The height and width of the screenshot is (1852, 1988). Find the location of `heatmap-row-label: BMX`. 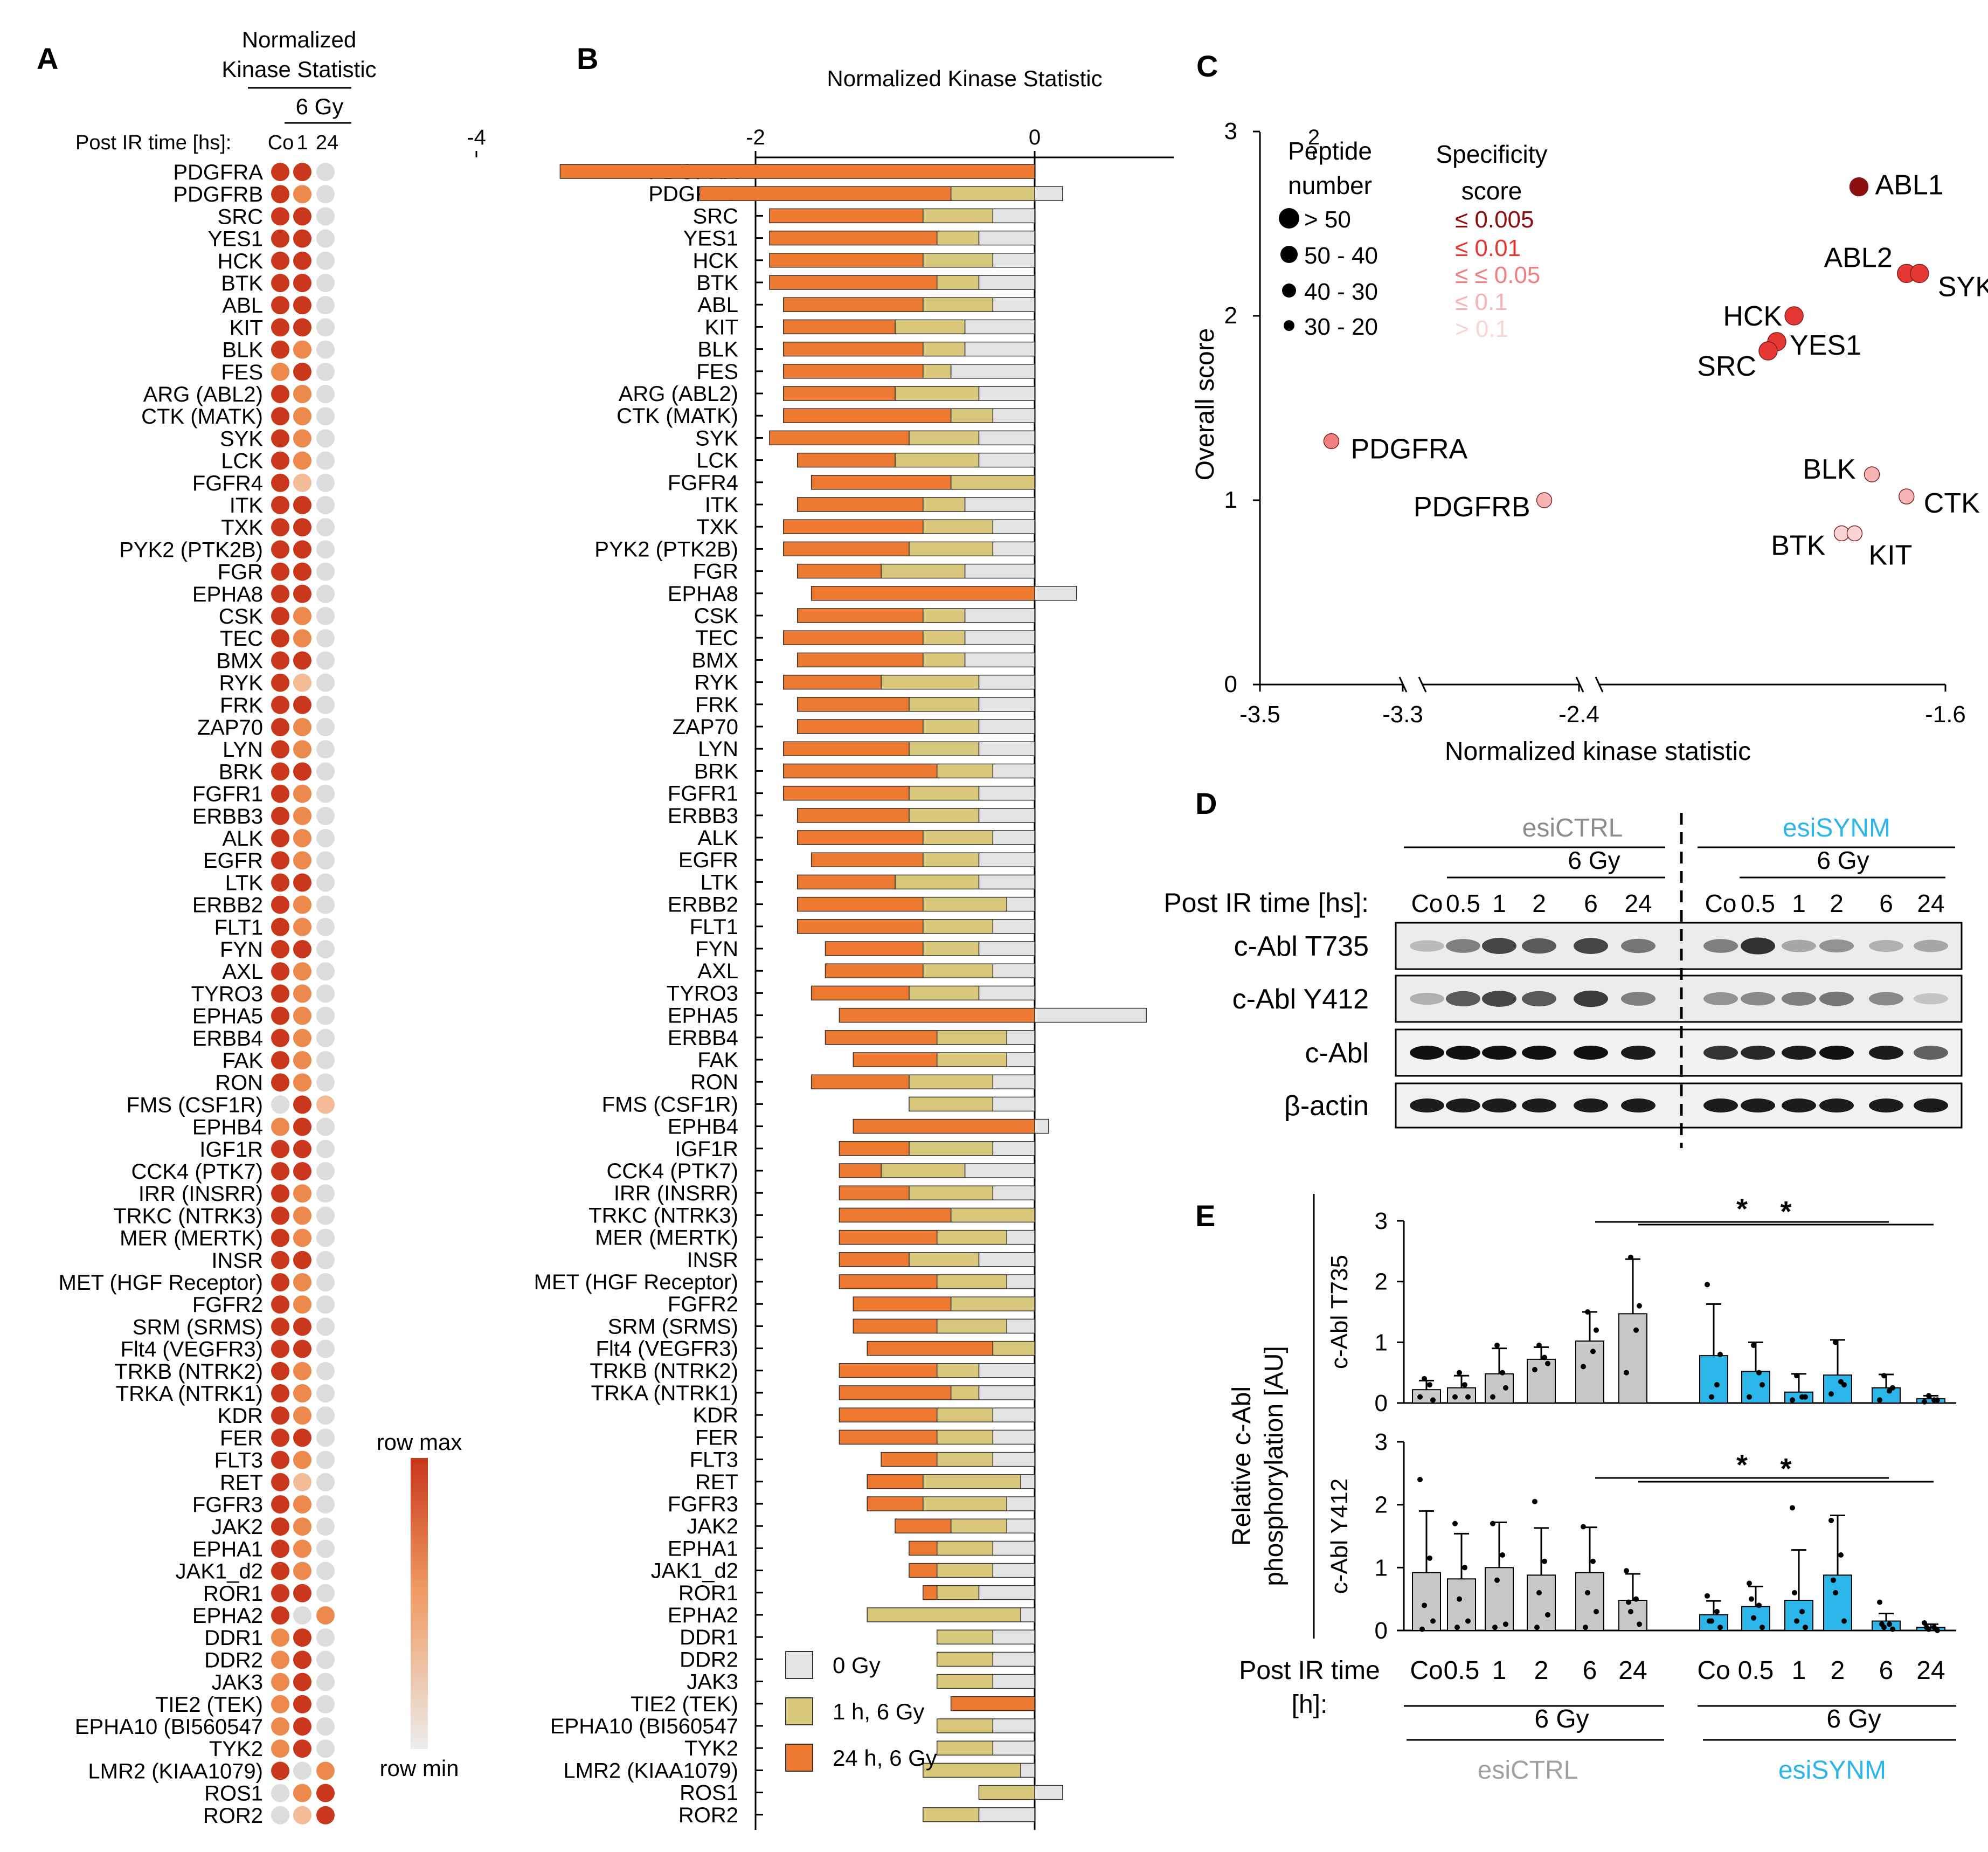

heatmap-row-label: BMX is located at coordinates (240, 661).